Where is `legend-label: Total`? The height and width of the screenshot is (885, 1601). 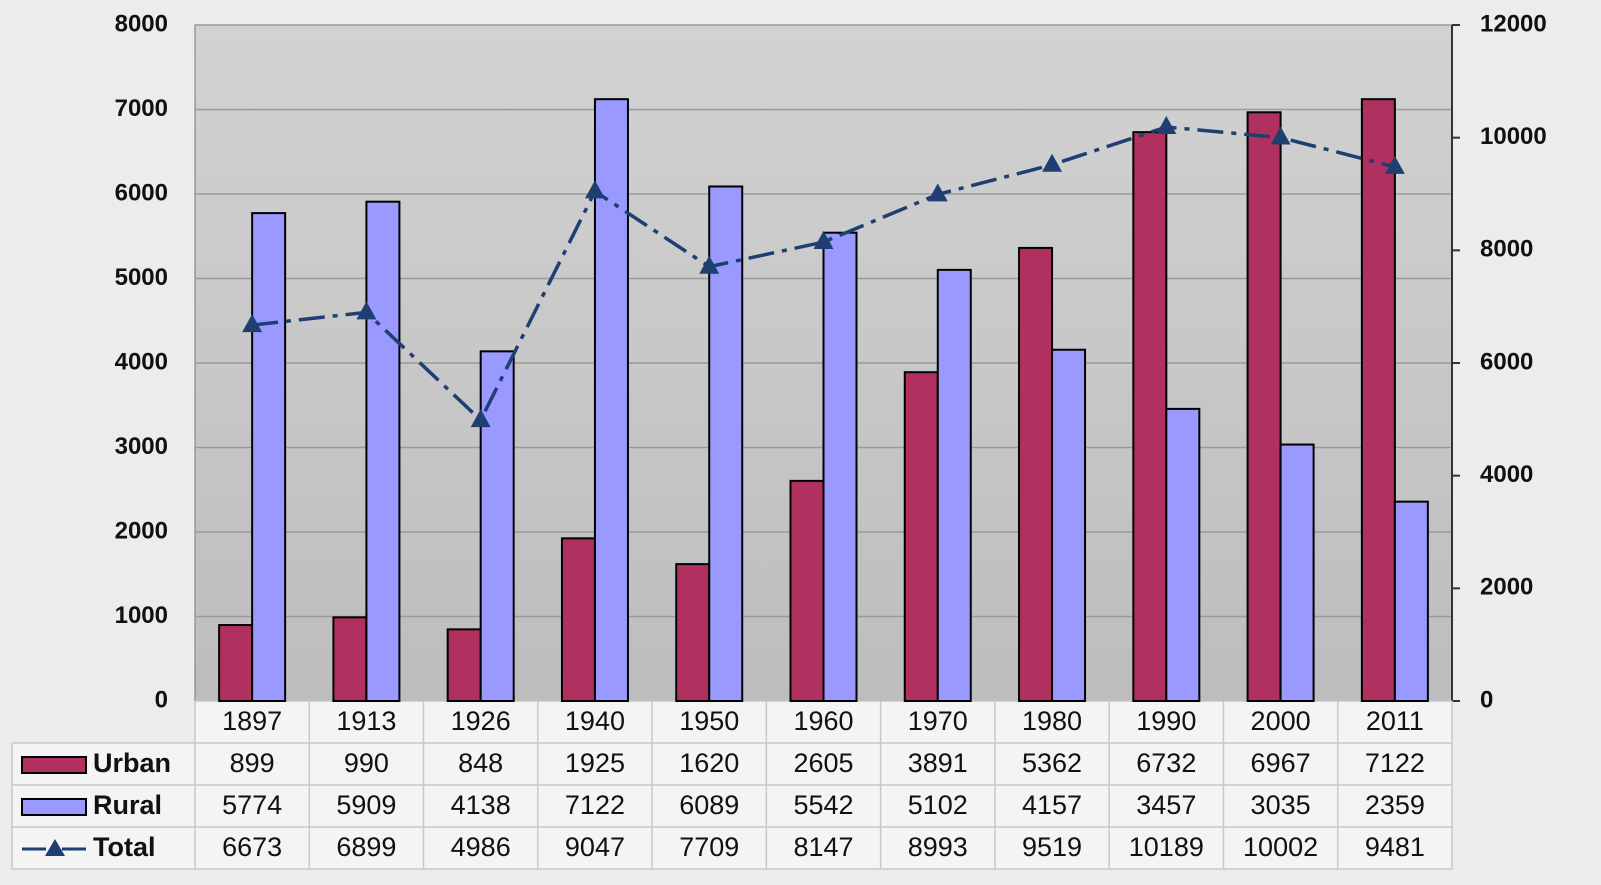
legend-label: Total is located at coordinates (124, 847).